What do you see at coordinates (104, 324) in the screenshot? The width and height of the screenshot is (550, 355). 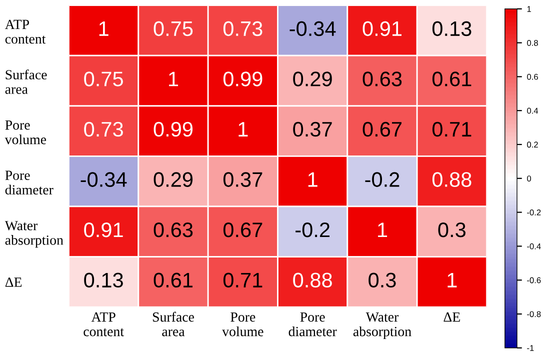 I see `x-tick-label: ATP content` at bounding box center [104, 324].